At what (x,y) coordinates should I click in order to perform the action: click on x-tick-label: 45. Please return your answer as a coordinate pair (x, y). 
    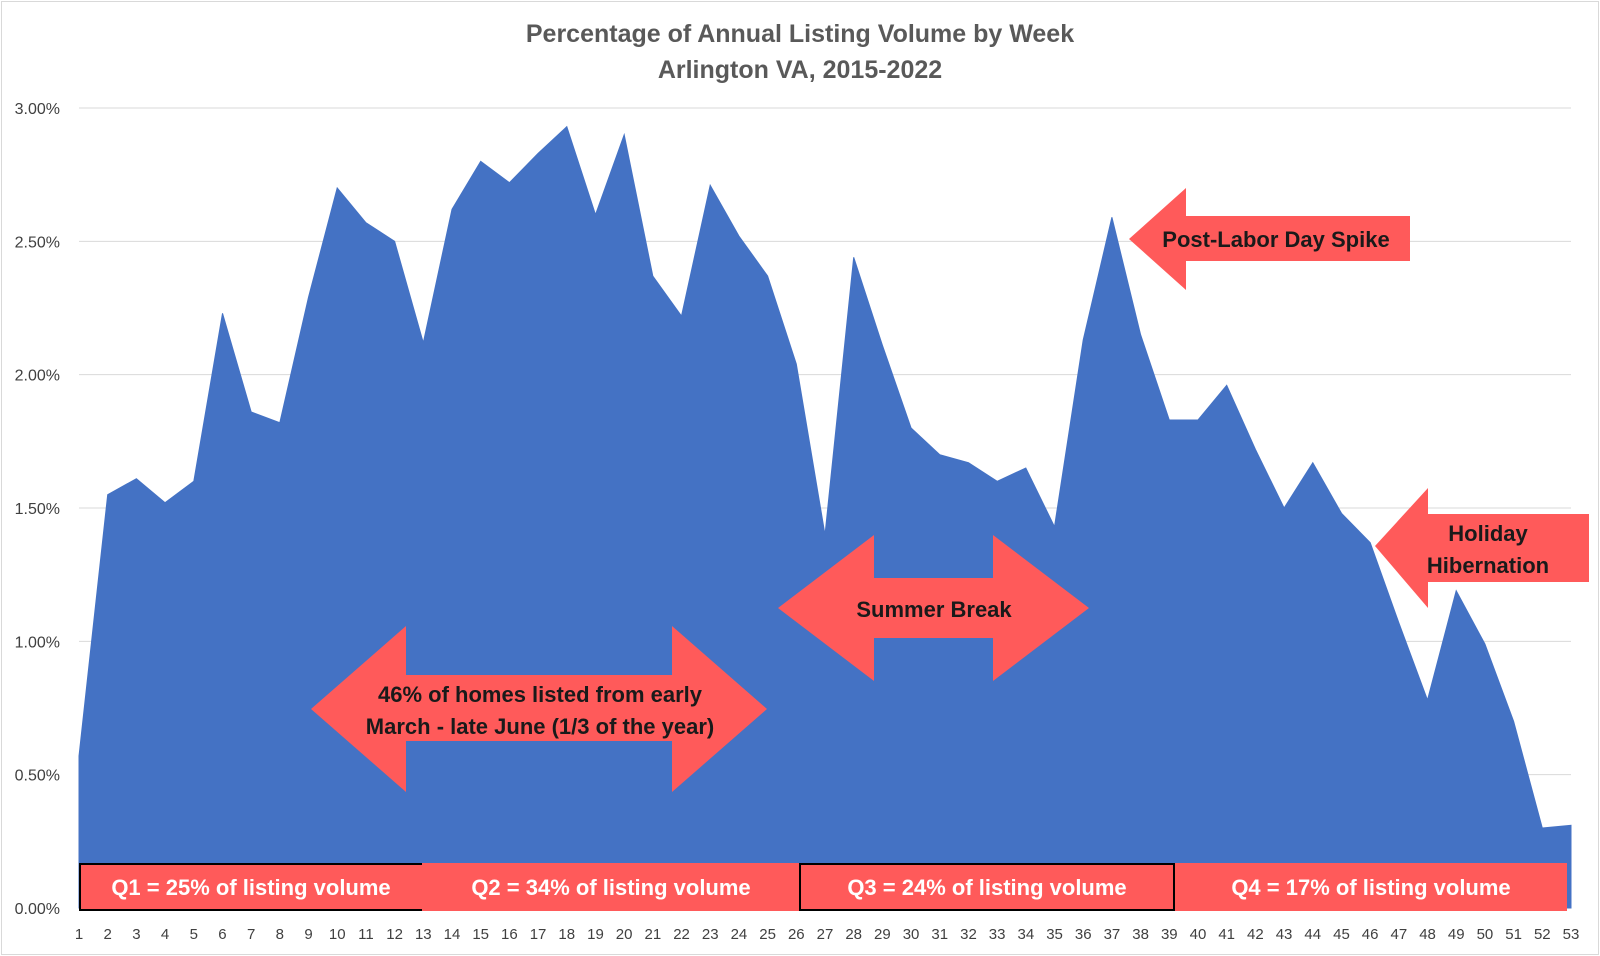
    Looking at the image, I should click on (1341, 934).